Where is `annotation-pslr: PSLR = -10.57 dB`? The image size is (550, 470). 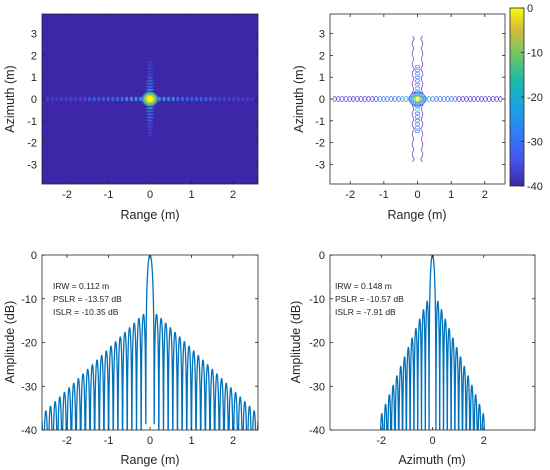 annotation-pslr: PSLR = -10.57 dB is located at coordinates (369, 299).